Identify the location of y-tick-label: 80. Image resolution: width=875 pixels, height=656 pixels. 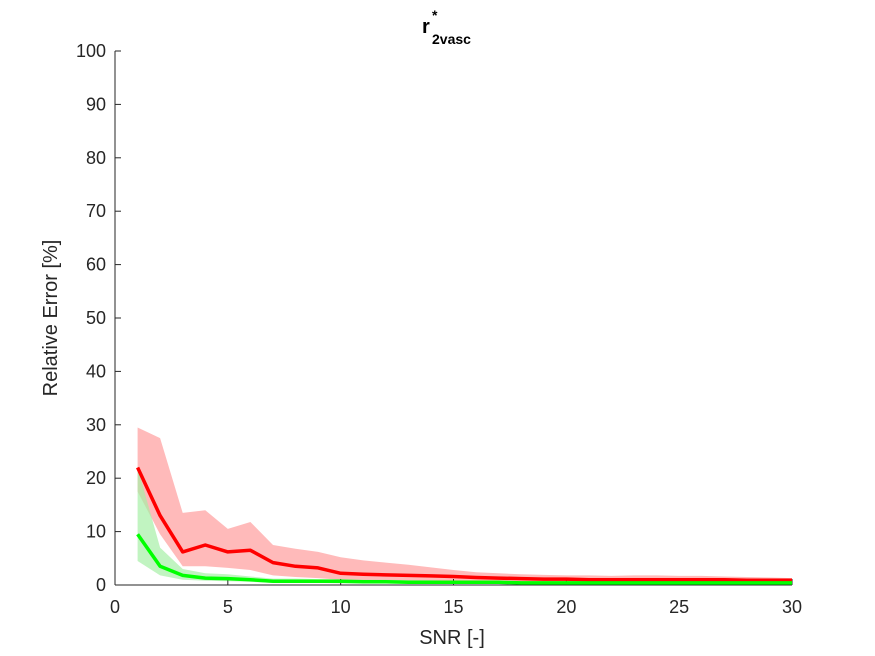
(96, 158).